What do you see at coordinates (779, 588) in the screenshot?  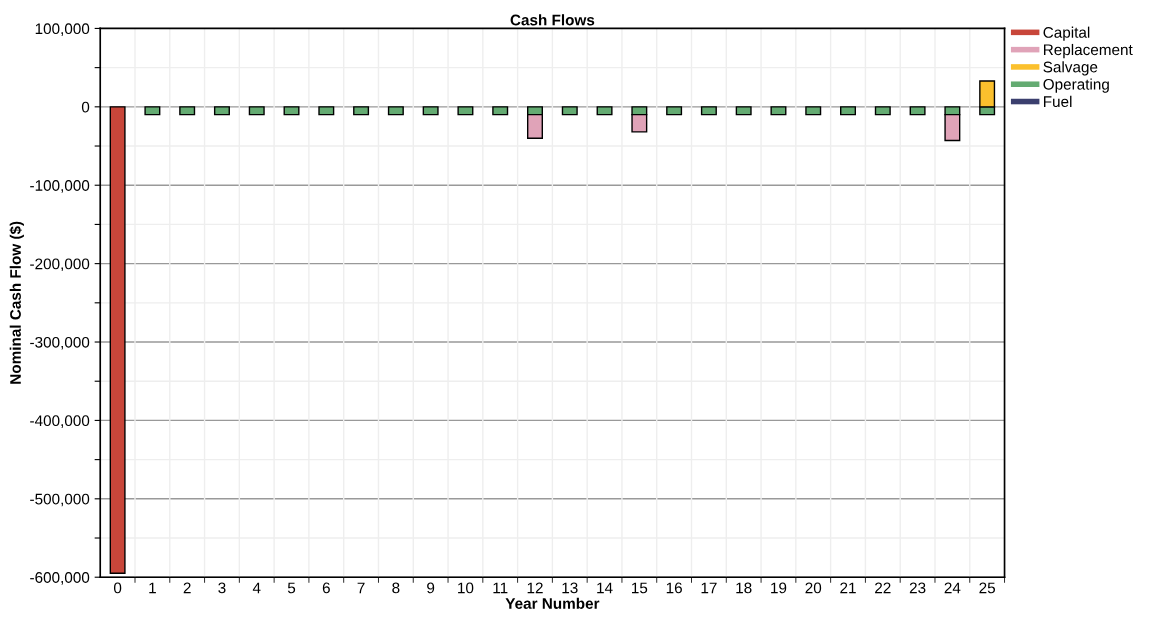 I see `x-tick-label: 19` at bounding box center [779, 588].